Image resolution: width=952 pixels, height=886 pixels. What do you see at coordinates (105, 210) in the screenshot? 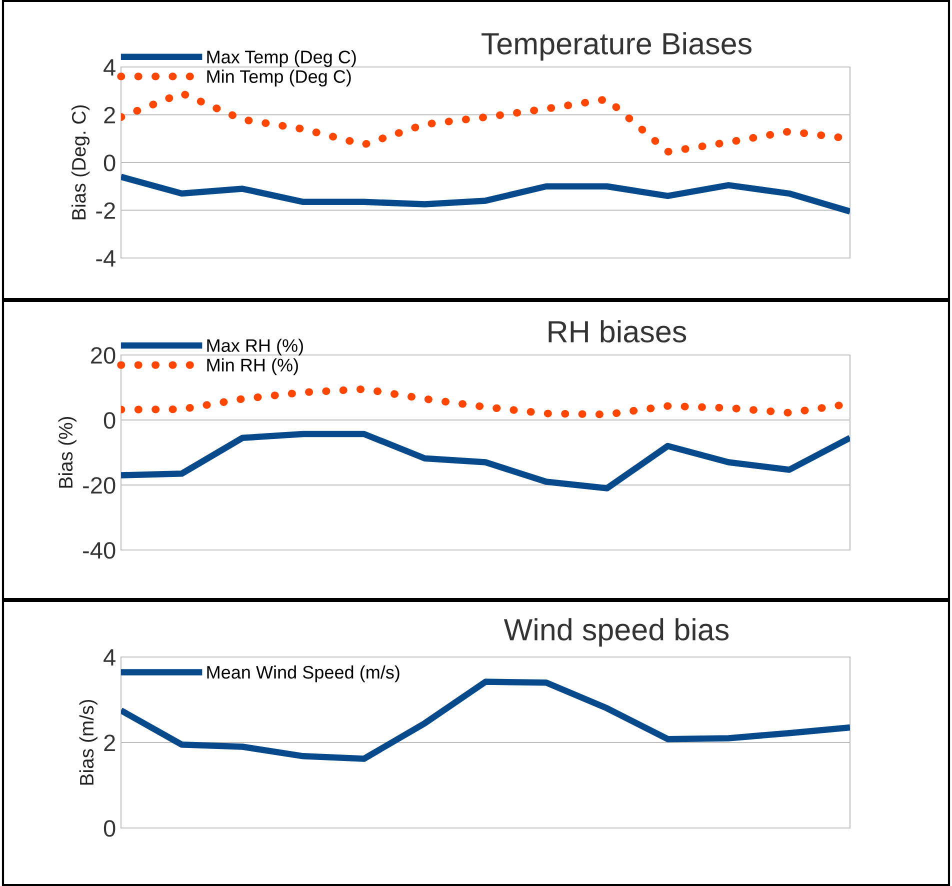
I see `y-tick-label: -2` at bounding box center [105, 210].